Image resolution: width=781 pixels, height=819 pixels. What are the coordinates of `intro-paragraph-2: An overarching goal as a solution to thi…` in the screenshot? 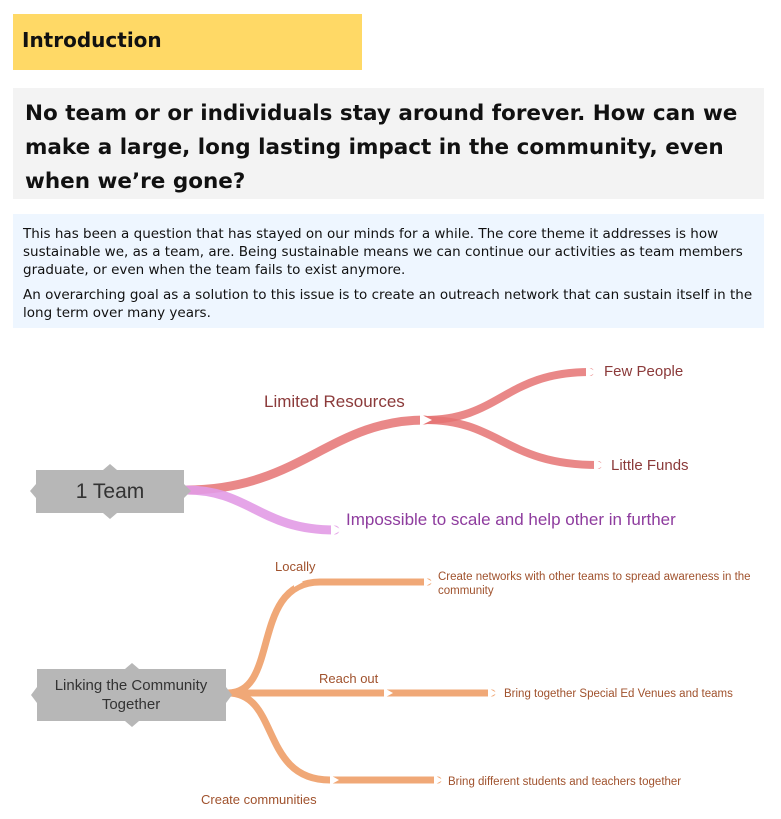 It's located at (388, 304).